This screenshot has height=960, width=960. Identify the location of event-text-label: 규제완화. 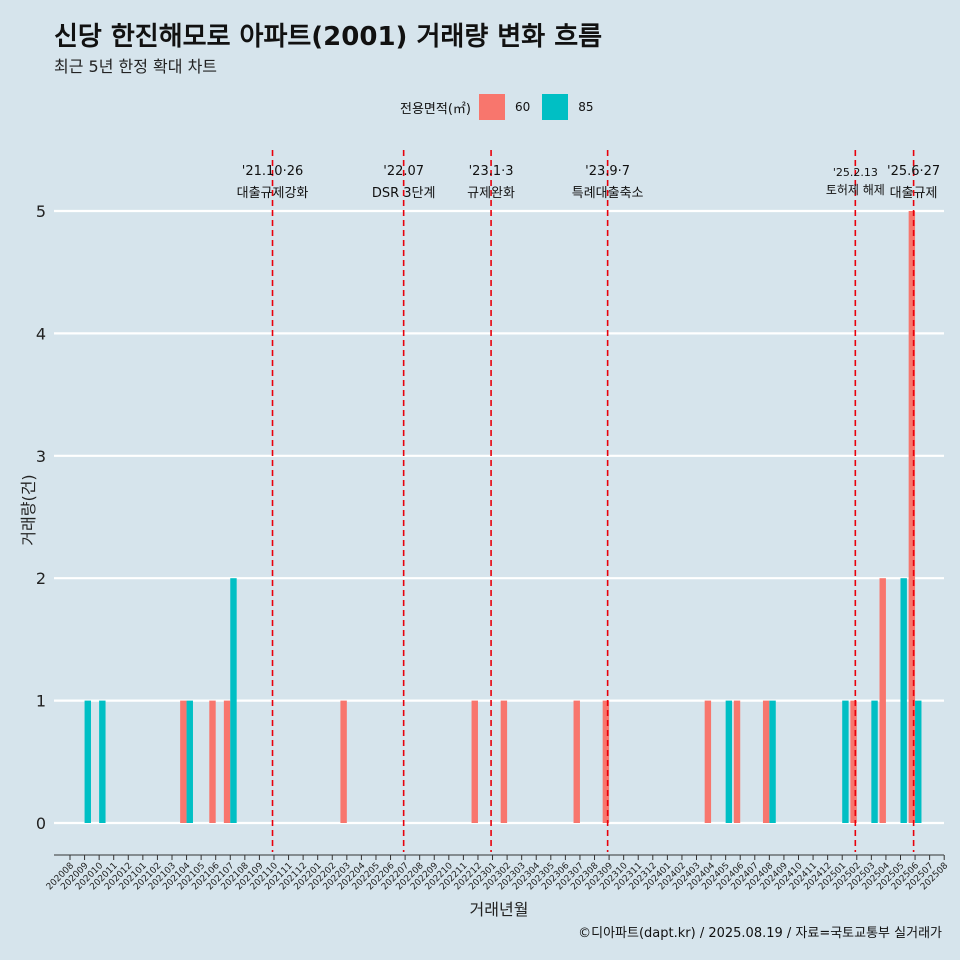
(491, 193).